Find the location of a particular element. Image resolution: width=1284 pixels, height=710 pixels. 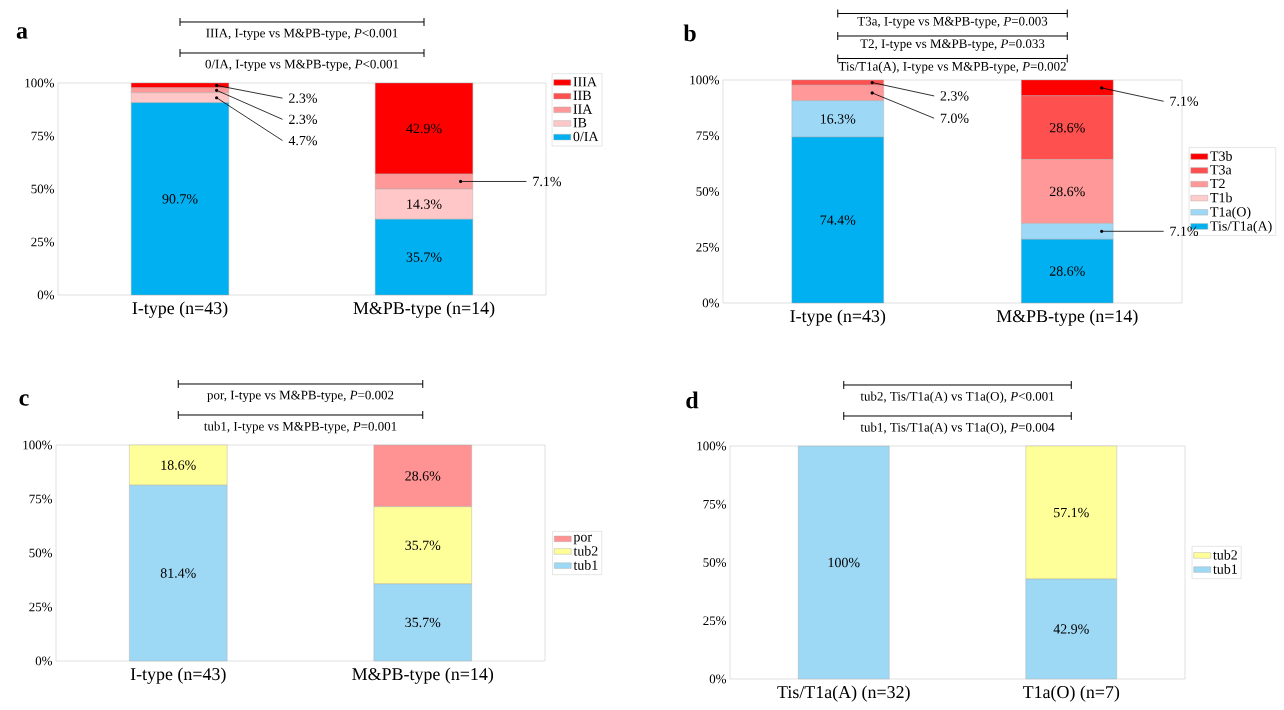

legend-label: T1a(O) is located at coordinates (1230, 213).